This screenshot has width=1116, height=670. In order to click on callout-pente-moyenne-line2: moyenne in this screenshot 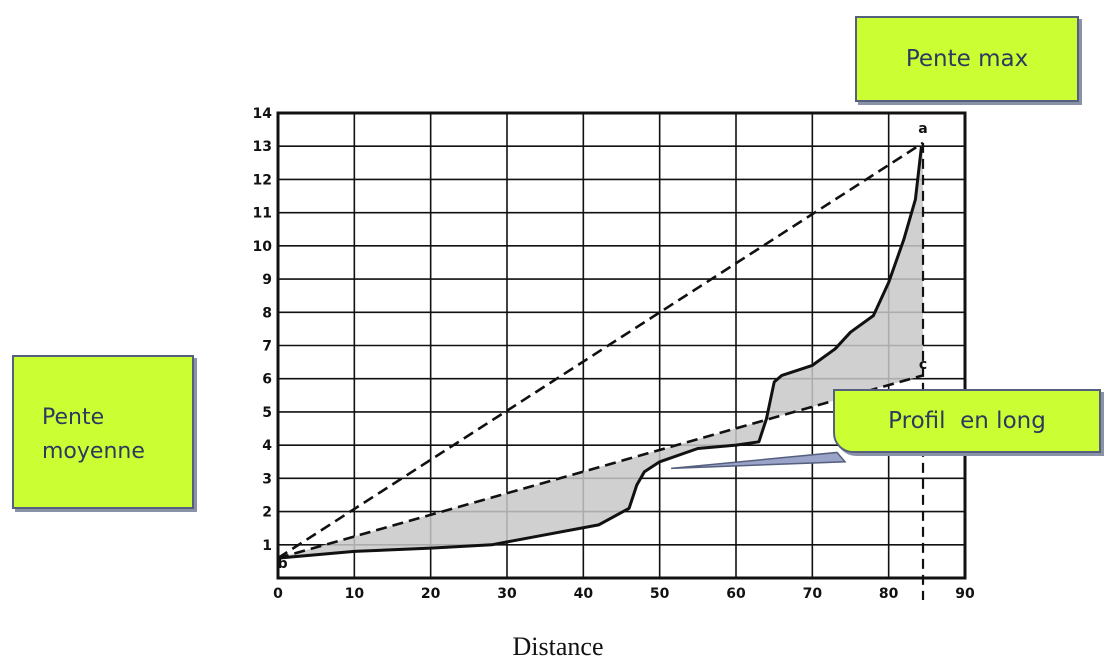, I will do `click(93, 451)`.